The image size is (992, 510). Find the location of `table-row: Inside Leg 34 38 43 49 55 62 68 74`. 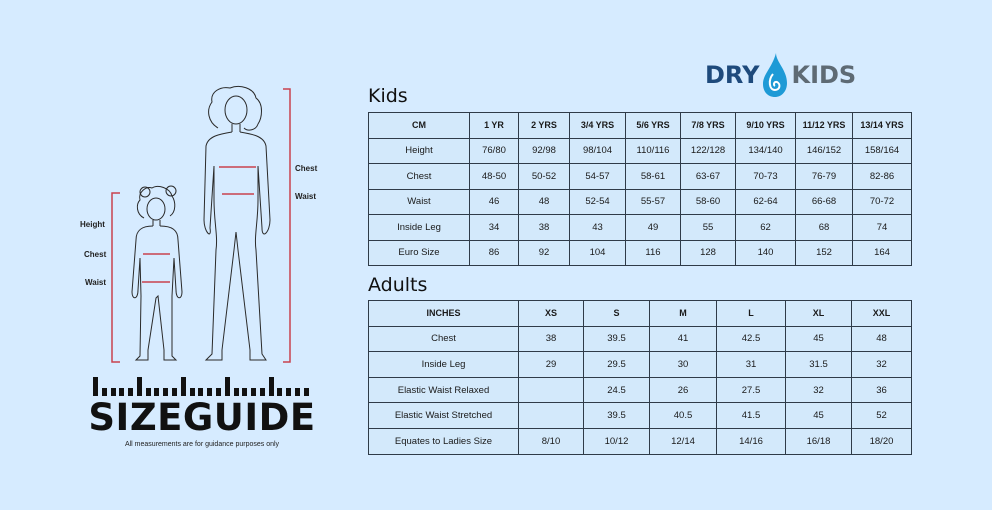

table-row: Inside Leg 34 38 43 49 55 62 68 74 is located at coordinates (640, 227).